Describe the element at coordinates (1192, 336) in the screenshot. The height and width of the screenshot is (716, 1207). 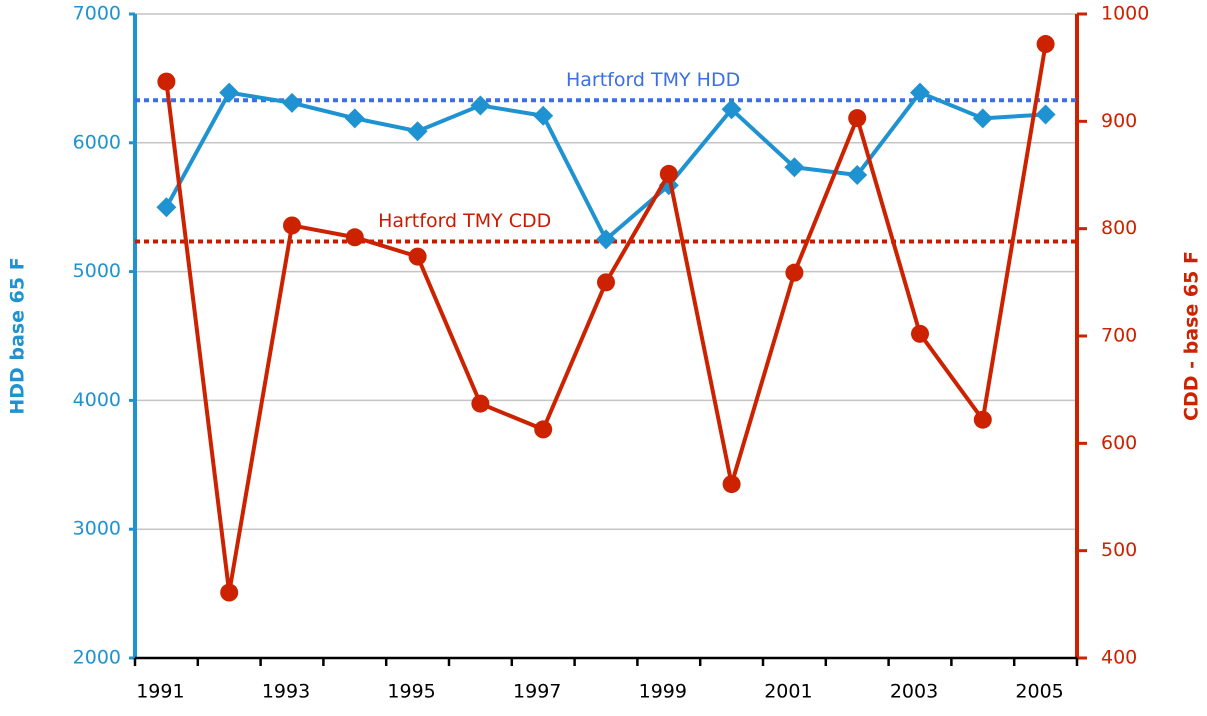
I see `y2-axis-title: CDD - base 65 F` at that location.